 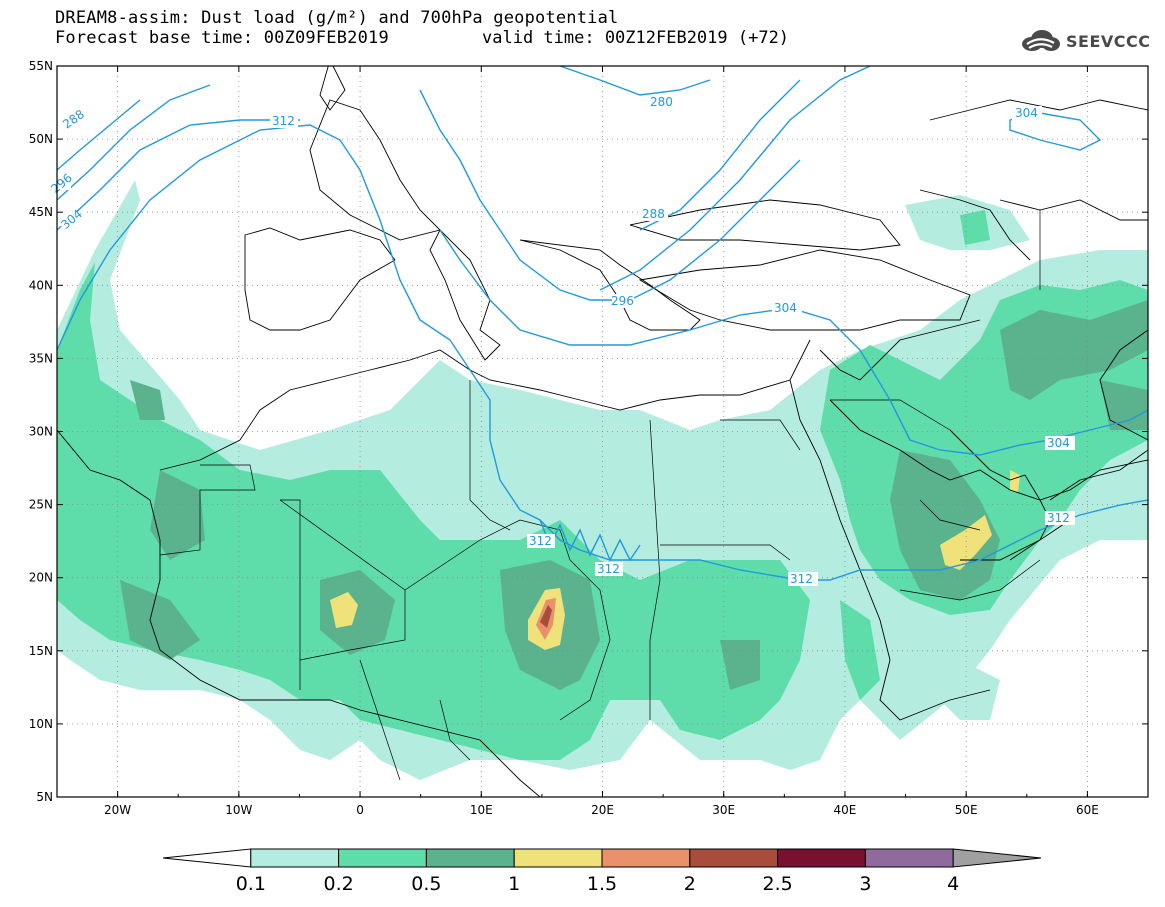 What do you see at coordinates (1041, 40) in the screenshot?
I see `cloud-icon` at bounding box center [1041, 40].